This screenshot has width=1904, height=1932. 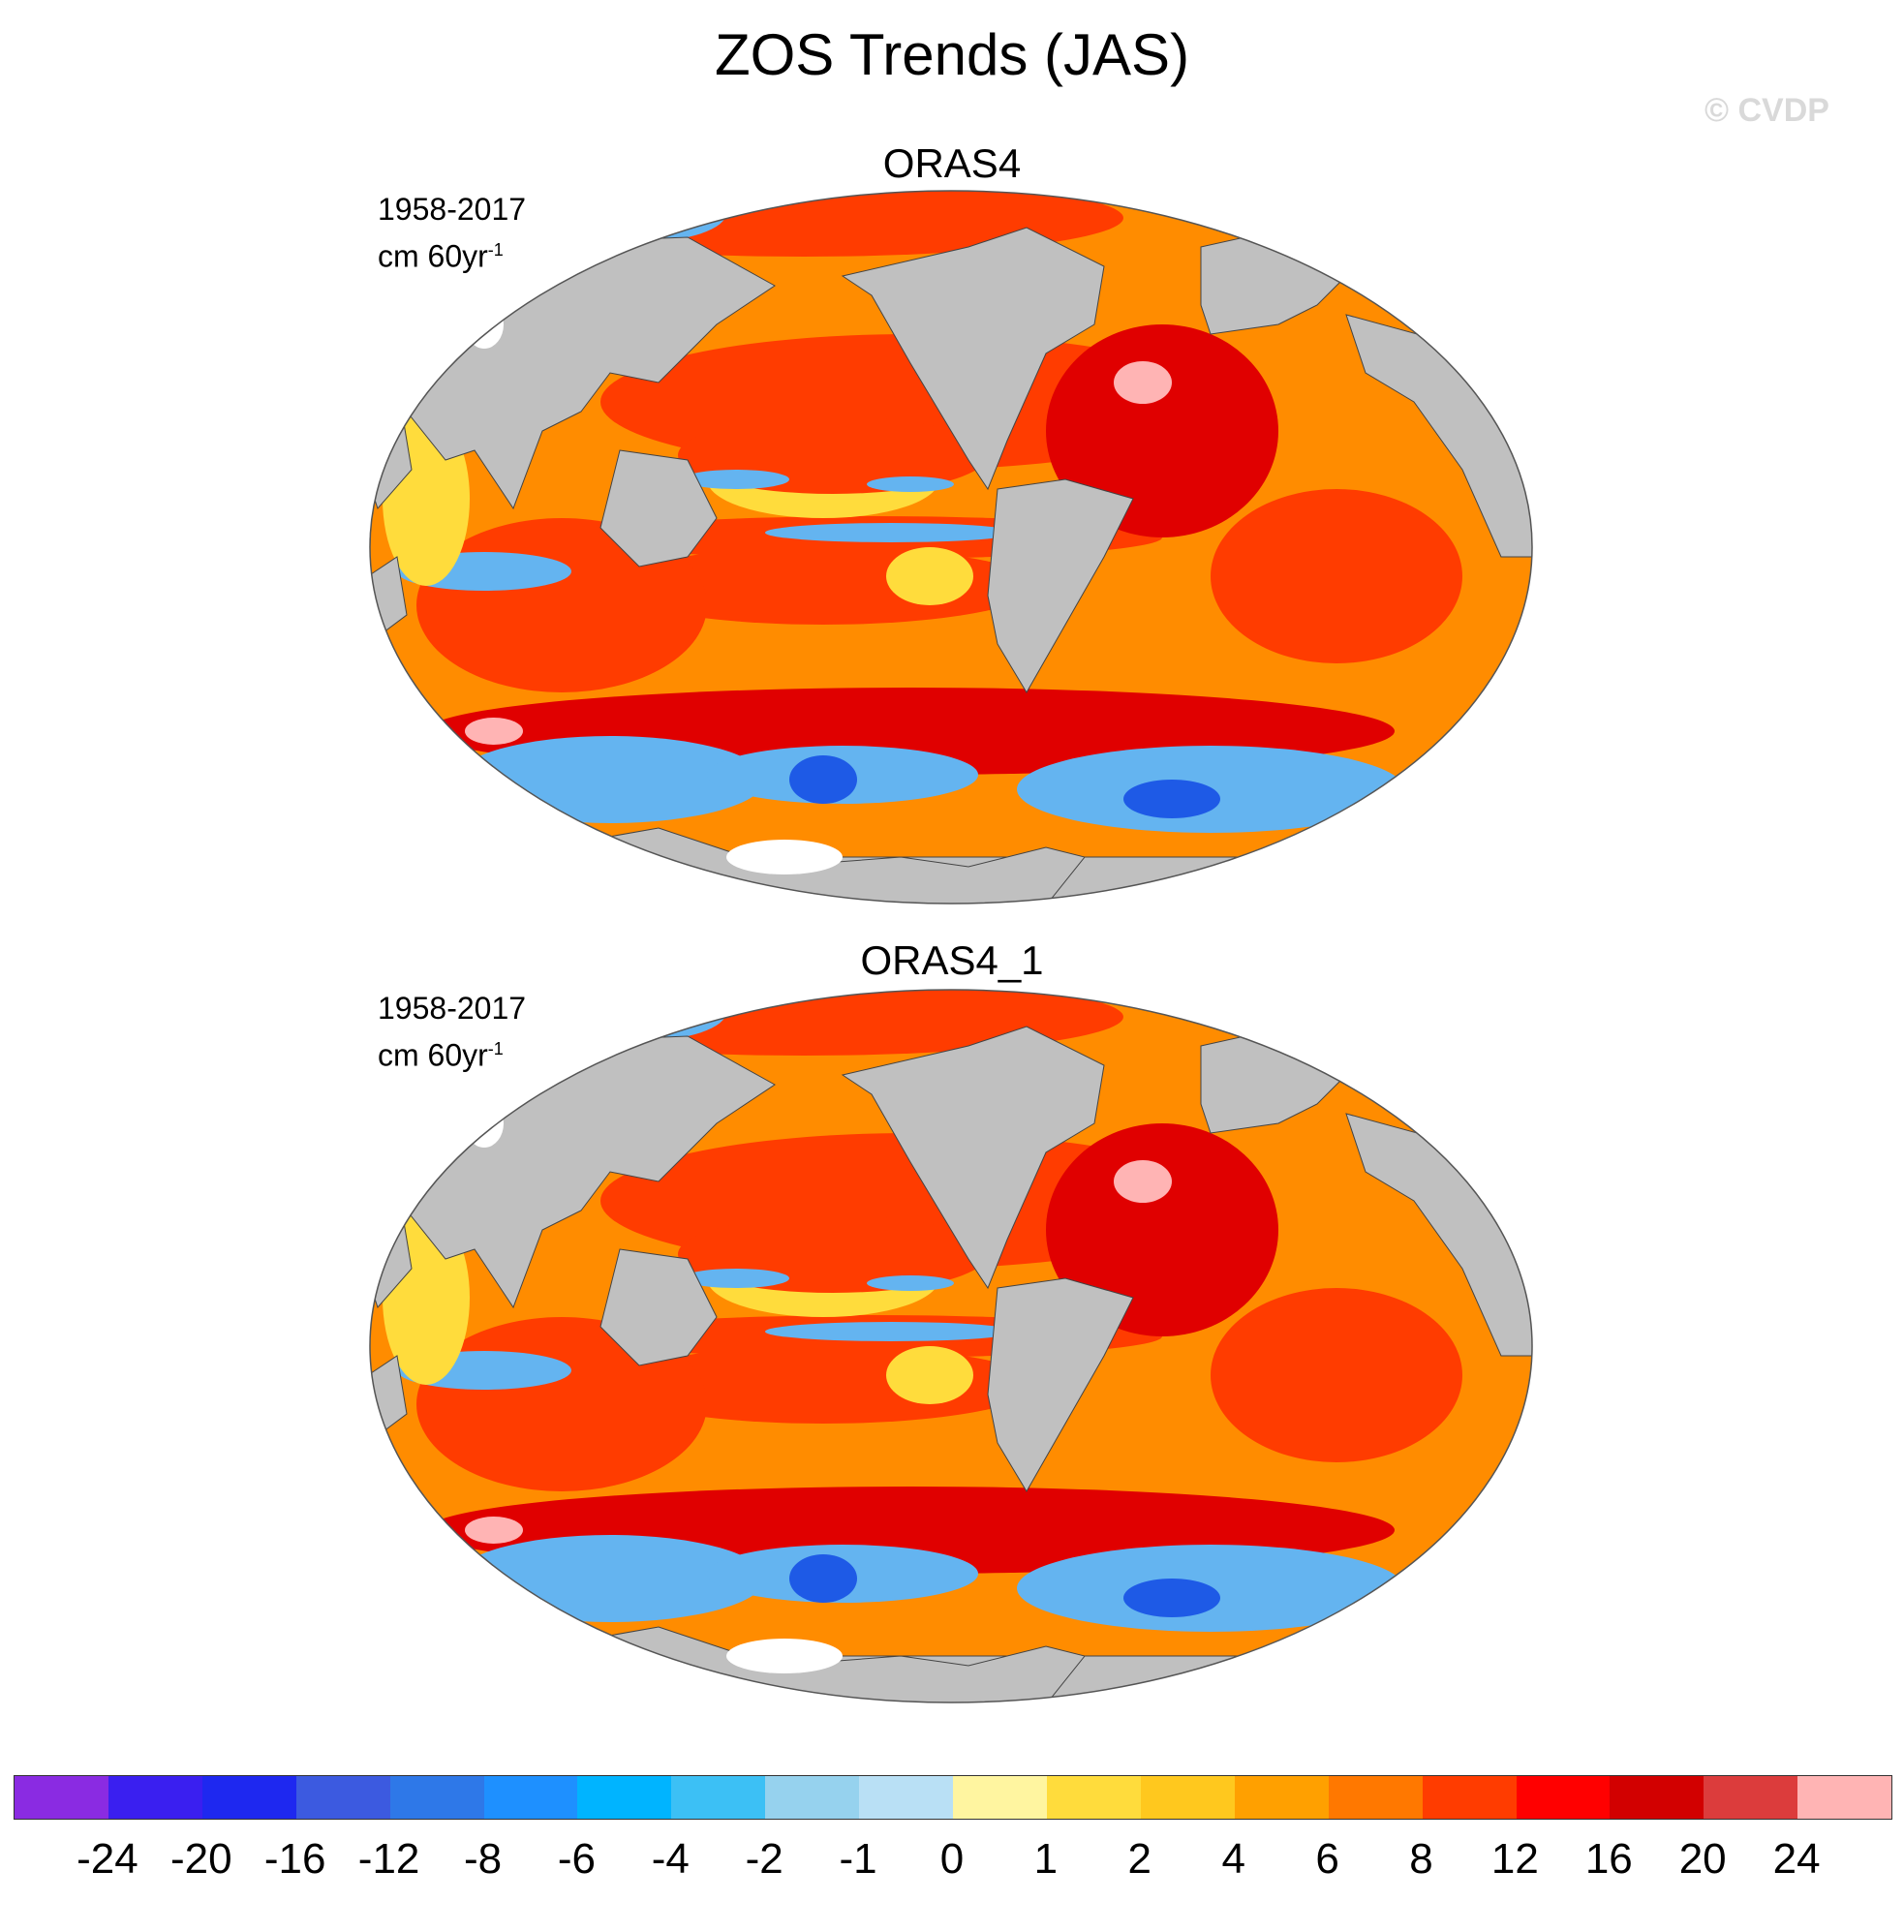 What do you see at coordinates (483, 1859) in the screenshot?
I see `colorbar-tick-label: -8` at bounding box center [483, 1859].